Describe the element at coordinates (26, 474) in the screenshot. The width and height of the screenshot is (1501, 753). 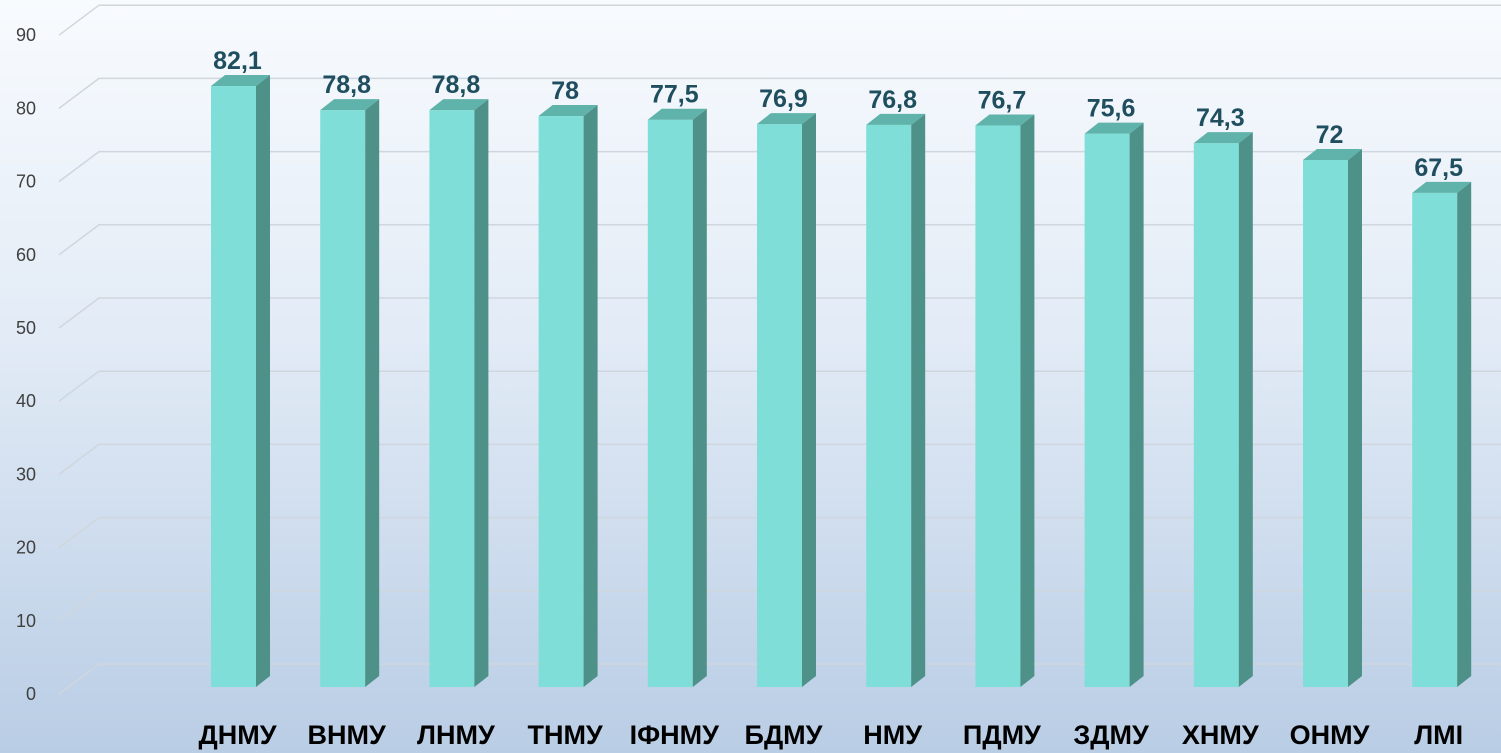
I see `y-tick-label: 30` at that location.